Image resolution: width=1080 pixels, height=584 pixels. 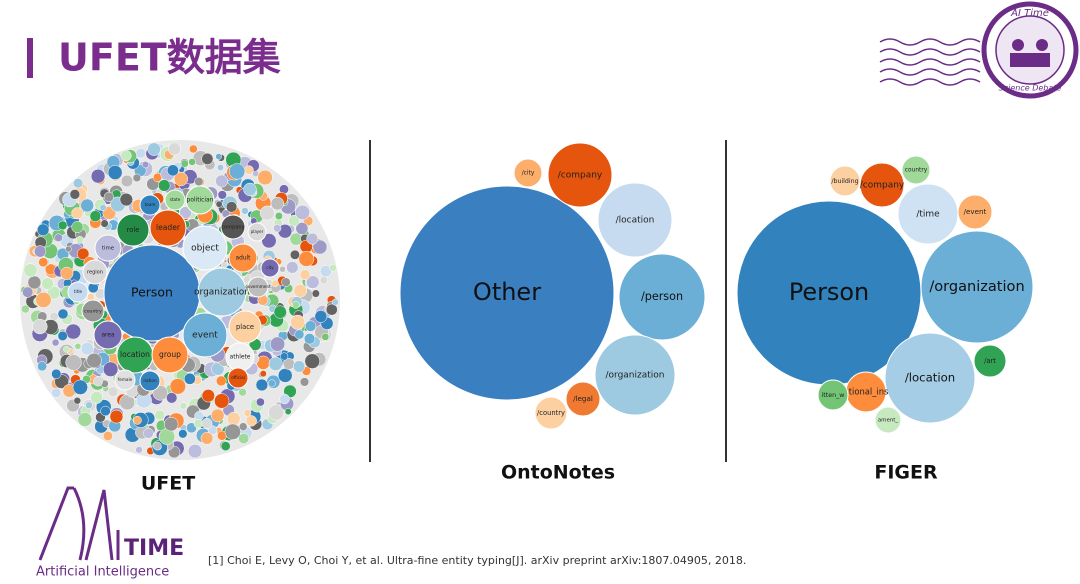 What do you see at coordinates (979, 50) in the screenshot?
I see `badge: AI Time Science Debate` at bounding box center [979, 50].